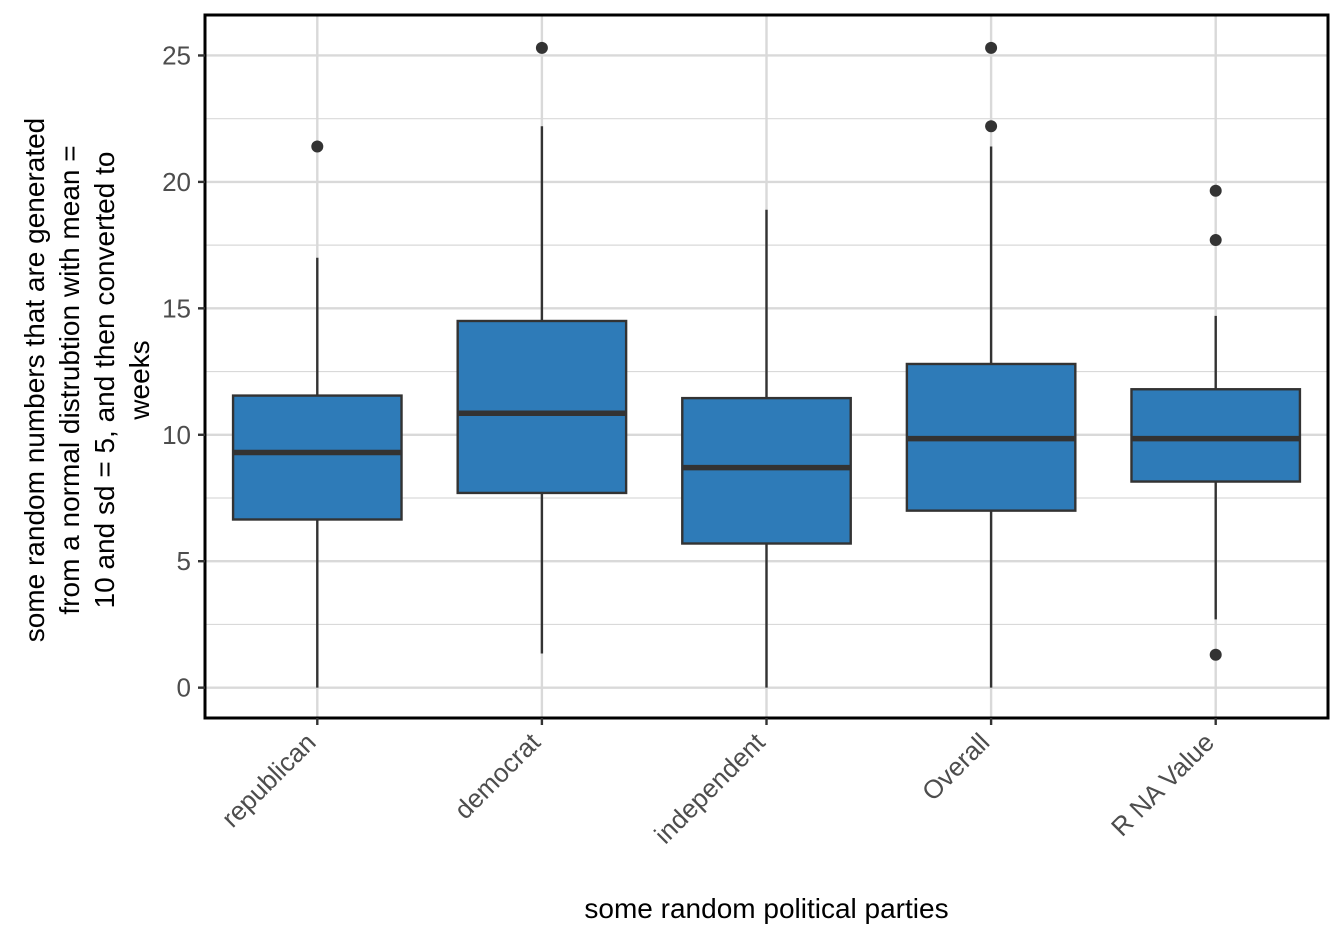 The height and width of the screenshot is (940, 1344). Describe the element at coordinates (955, 766) in the screenshot. I see `x-tick-label: Overall` at that location.